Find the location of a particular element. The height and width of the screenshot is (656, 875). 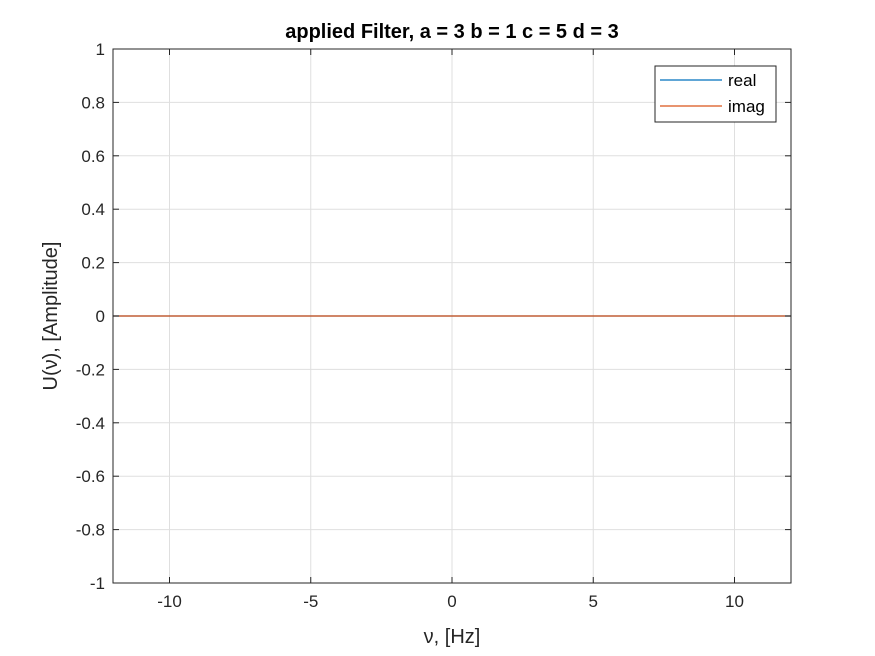

y-tick-label: 0.6 is located at coordinates (93, 156).